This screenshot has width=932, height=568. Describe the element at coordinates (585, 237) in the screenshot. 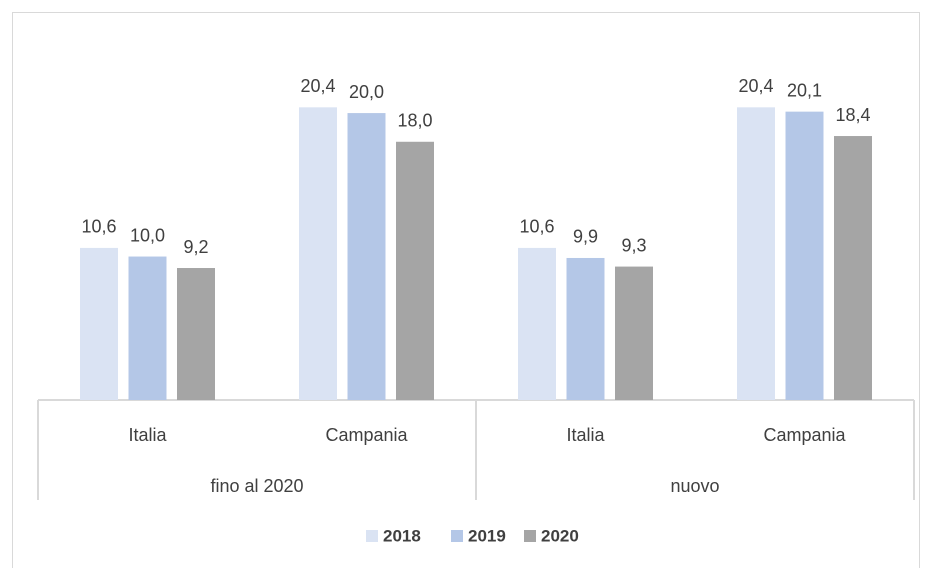

I see `data-label: 9,9` at that location.